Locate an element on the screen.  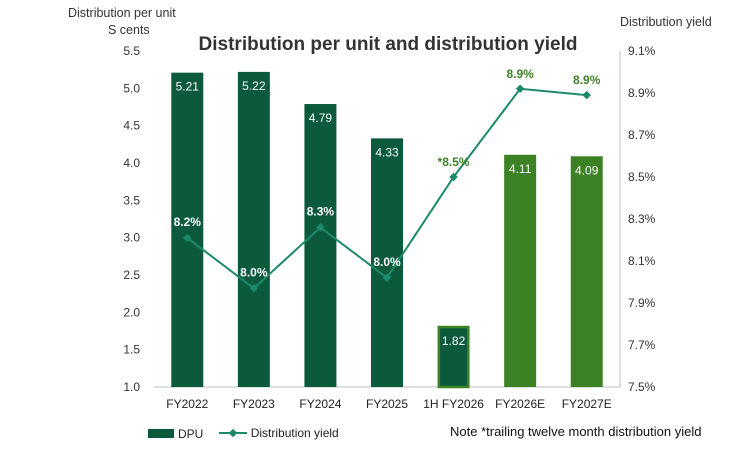
left-tick-label: 1.5 is located at coordinates (131, 350).